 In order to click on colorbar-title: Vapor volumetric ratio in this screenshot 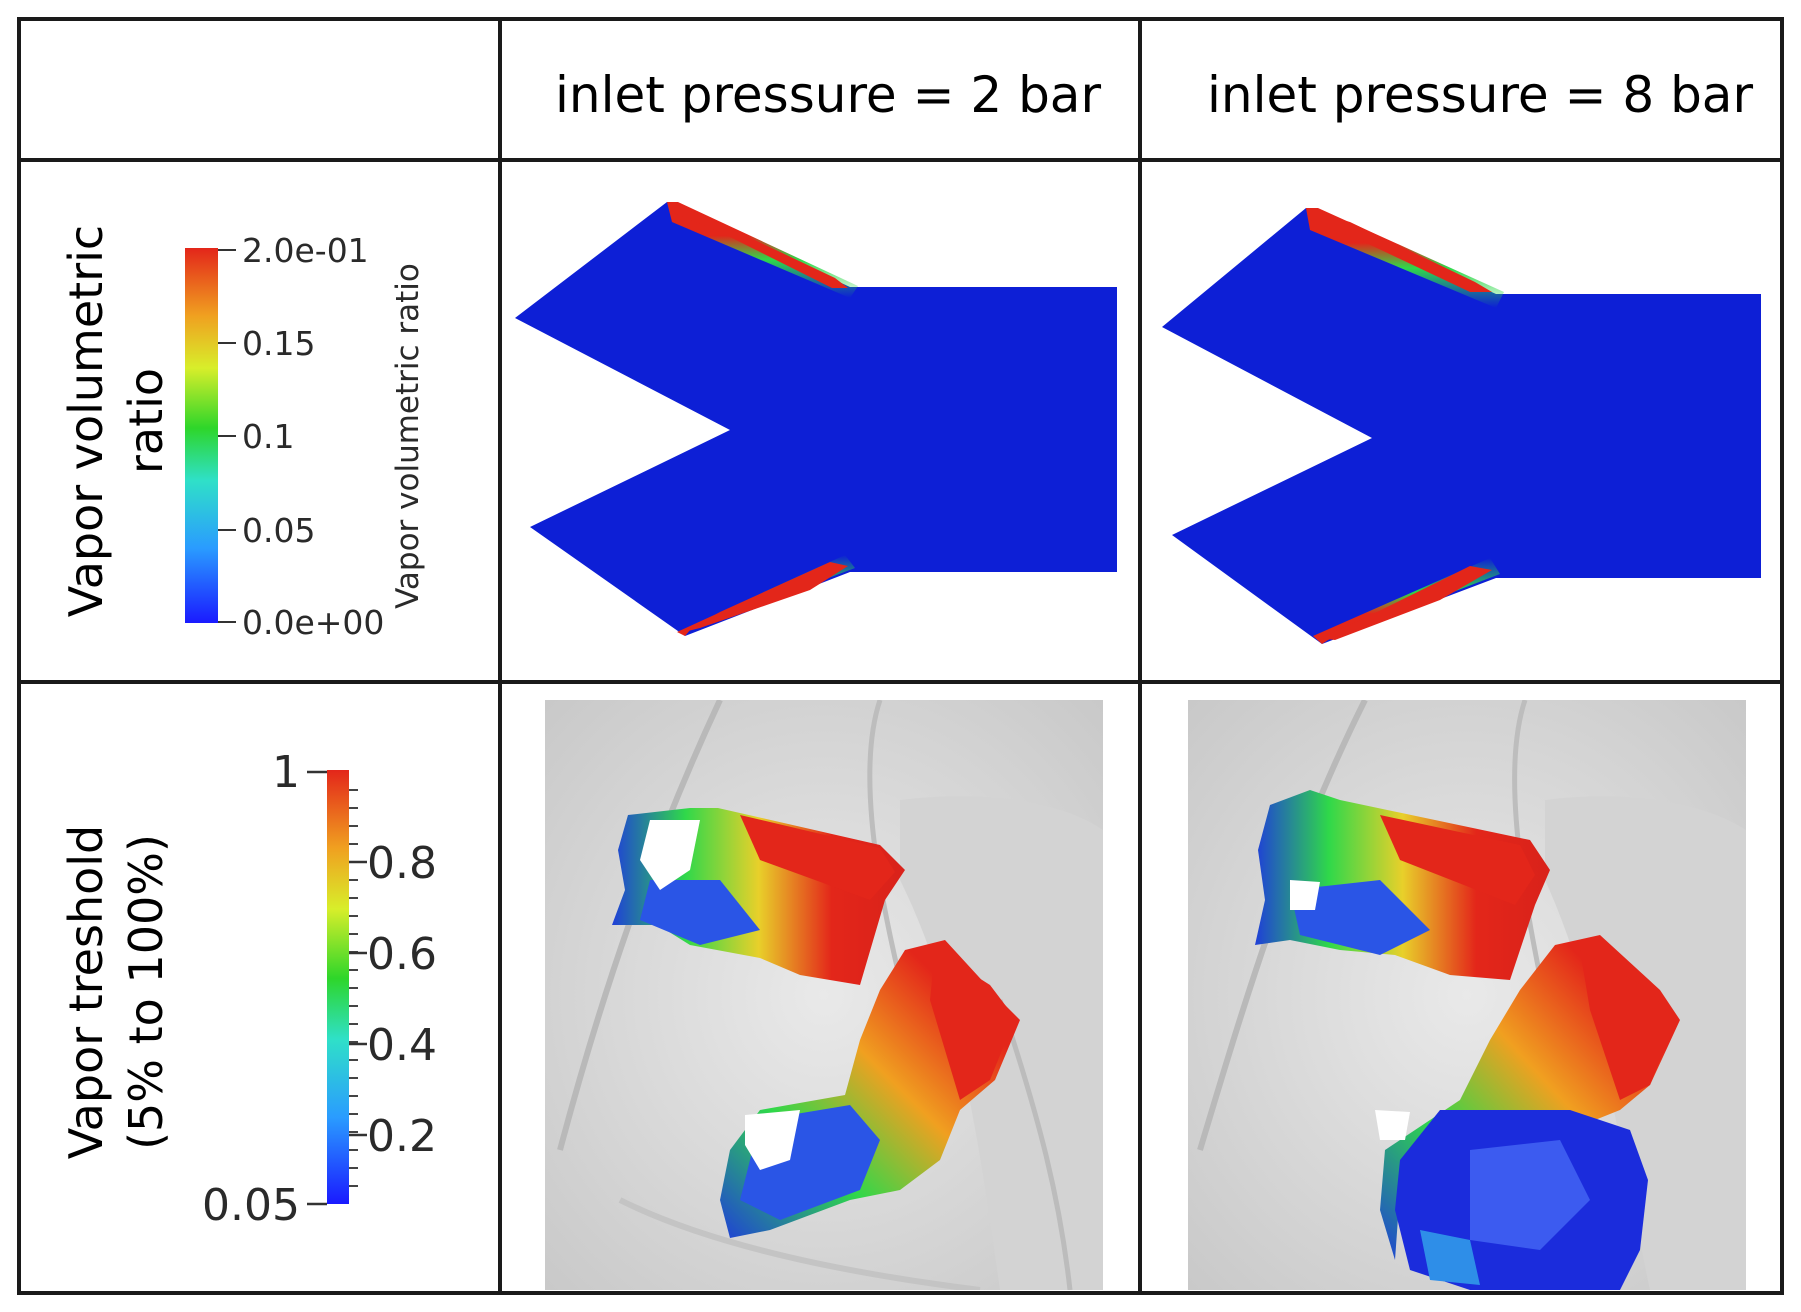, I will do `click(408, 436)`.